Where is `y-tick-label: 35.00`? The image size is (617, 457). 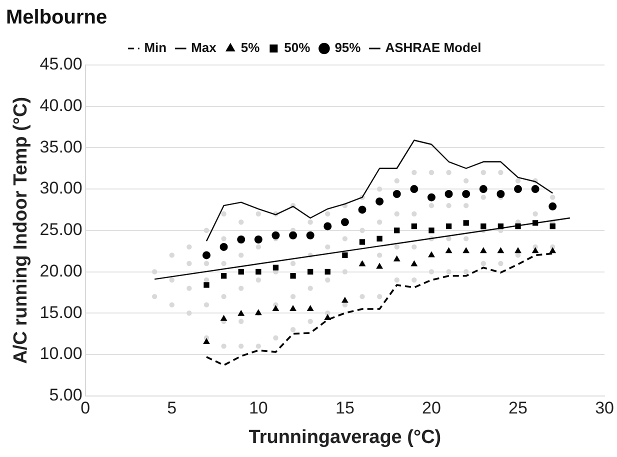
y-tick-label: 35.00 is located at coordinates (61, 146).